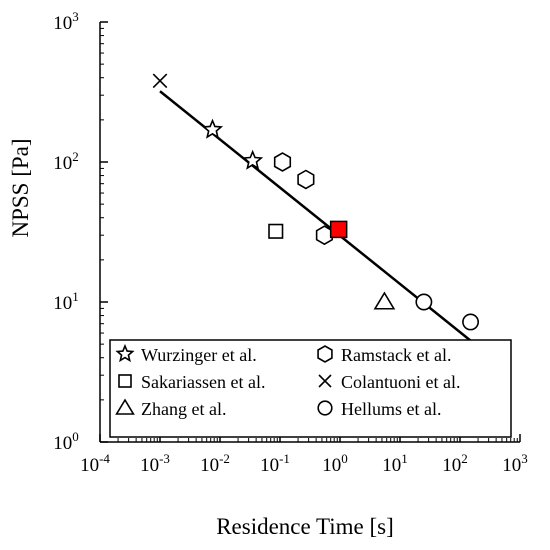 The image size is (550, 550). Describe the element at coordinates (325, 381) in the screenshot. I see `legend-x-icon` at that location.